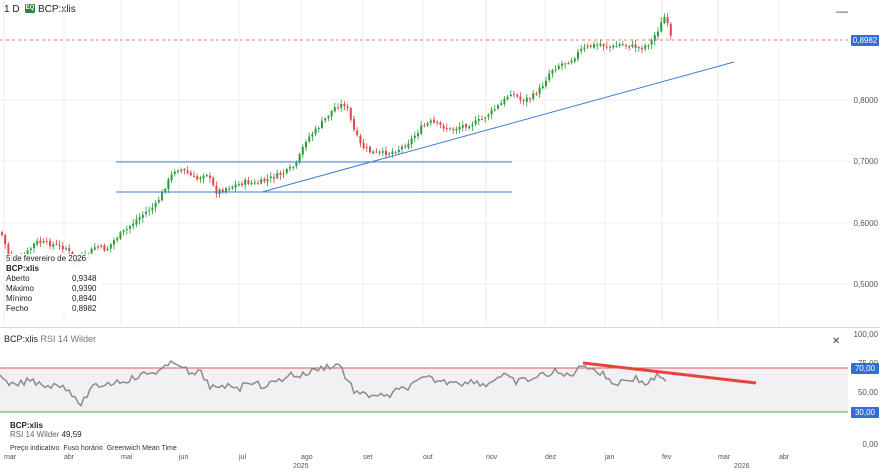 The image size is (880, 472). What do you see at coordinates (865, 334) in the screenshot?
I see `rsi-tick: 100,00` at bounding box center [865, 334].